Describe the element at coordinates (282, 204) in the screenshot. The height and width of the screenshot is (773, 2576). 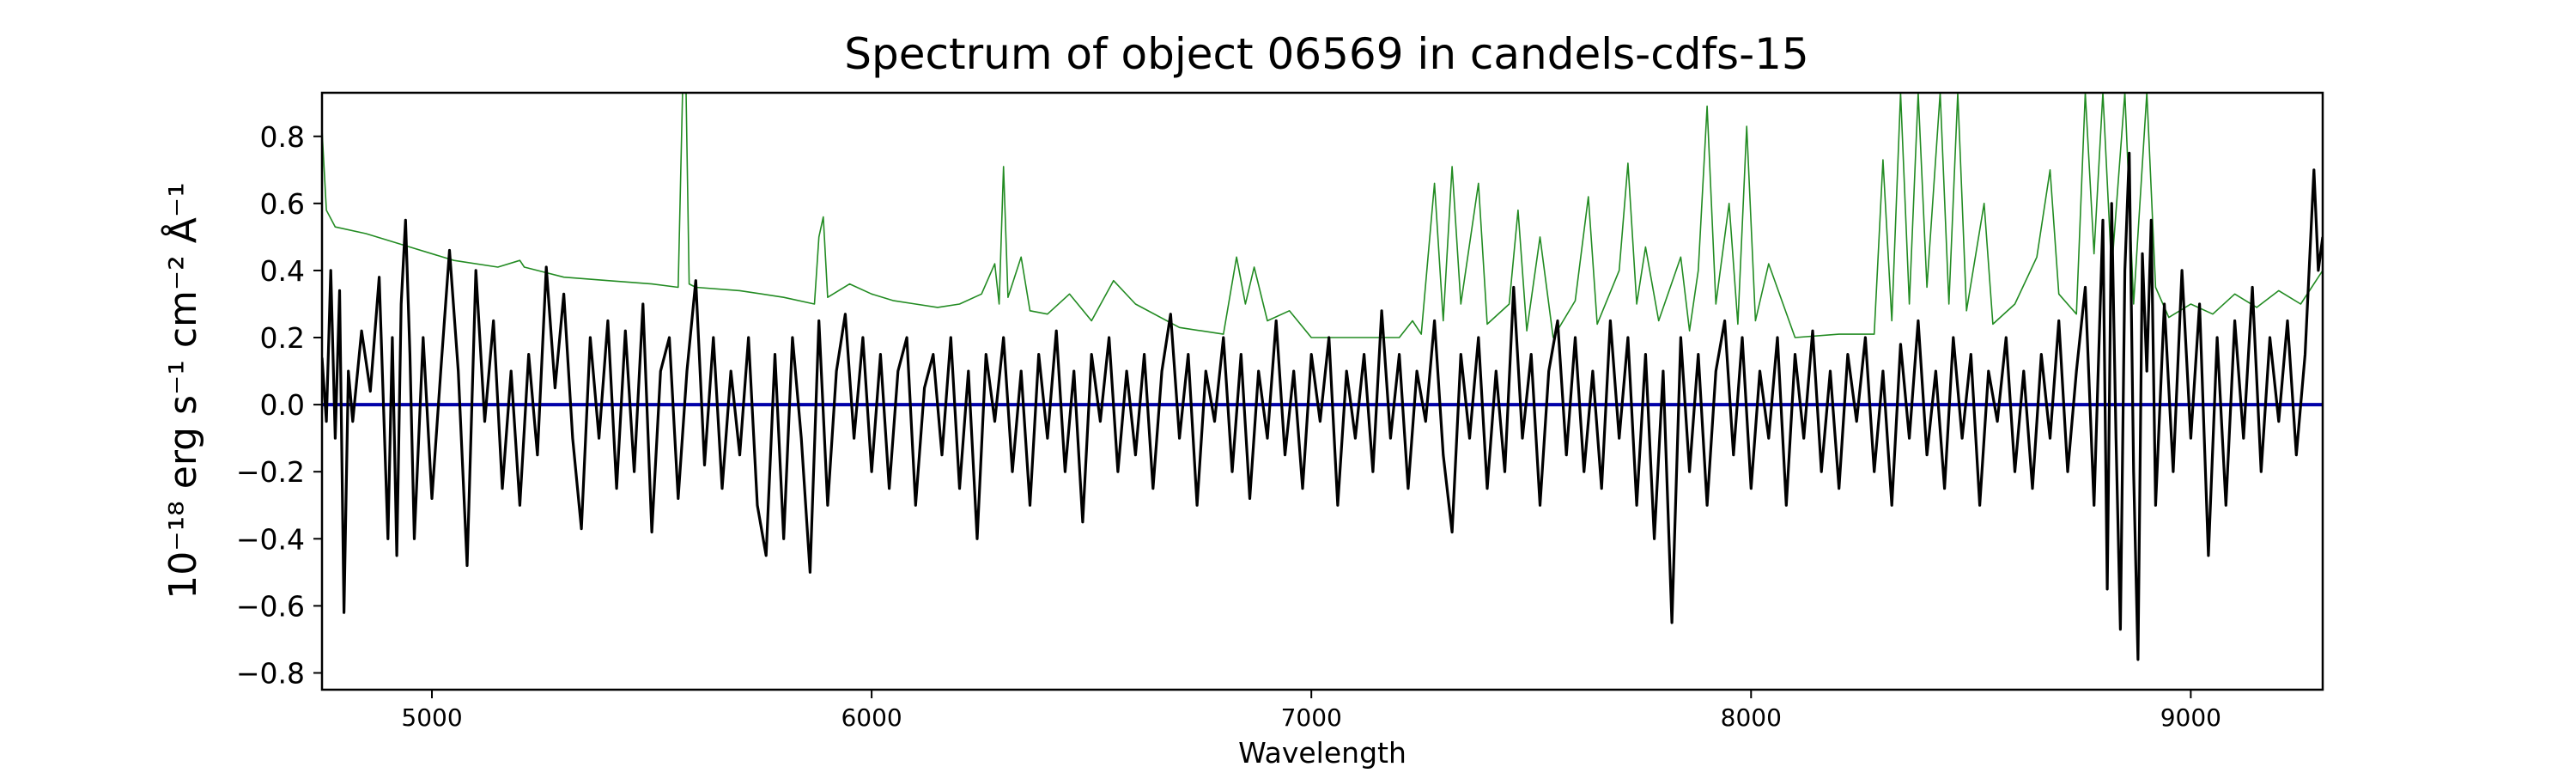
I see `y-tick-label: 0.6` at that location.